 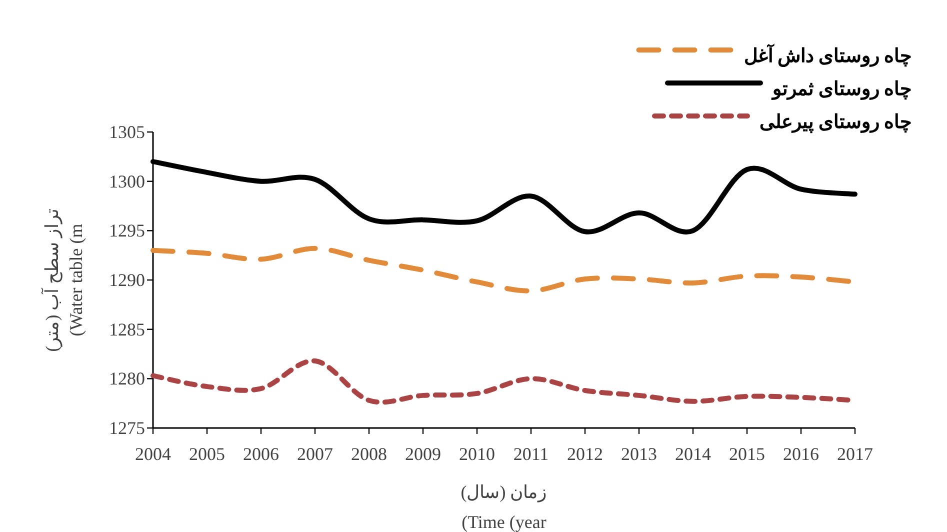 What do you see at coordinates (836, 122) in the screenshot?
I see `legend-label: چاه روستای پیرعلی` at bounding box center [836, 122].